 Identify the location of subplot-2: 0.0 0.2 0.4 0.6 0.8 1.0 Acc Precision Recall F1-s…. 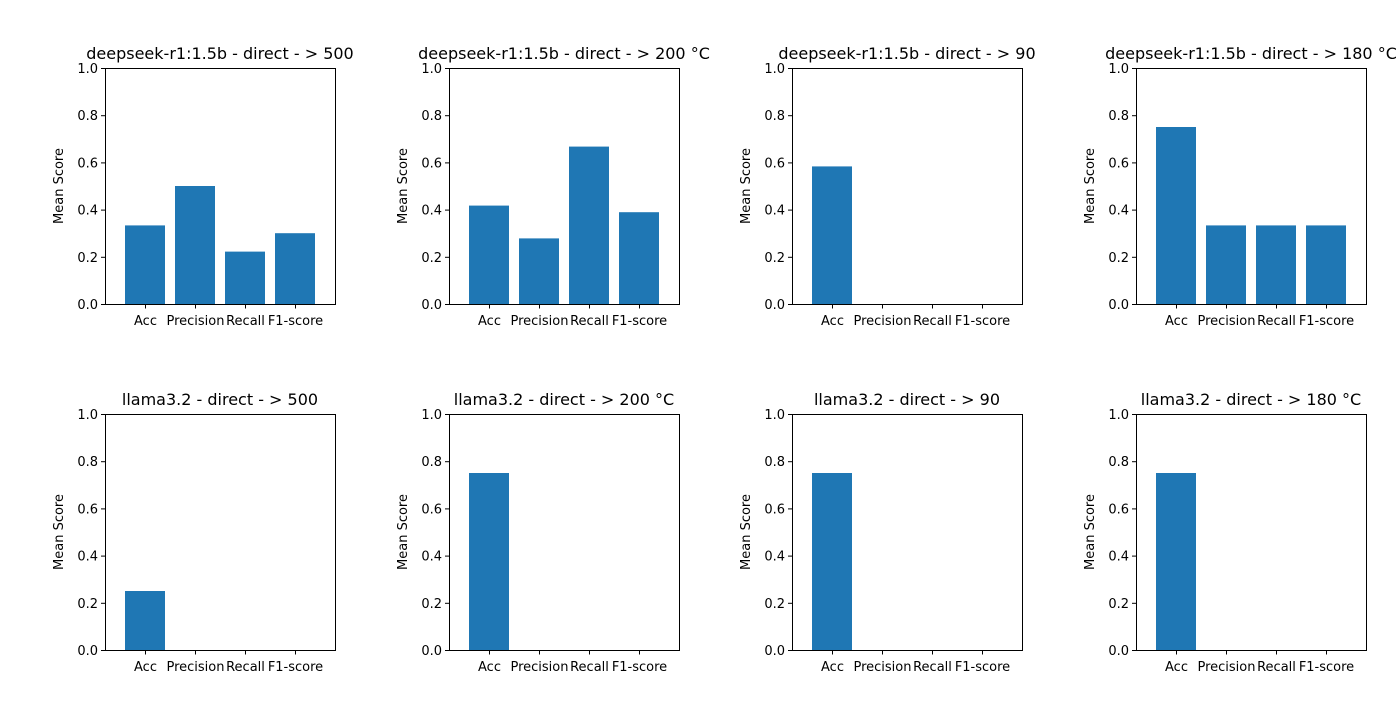
(553, 186).